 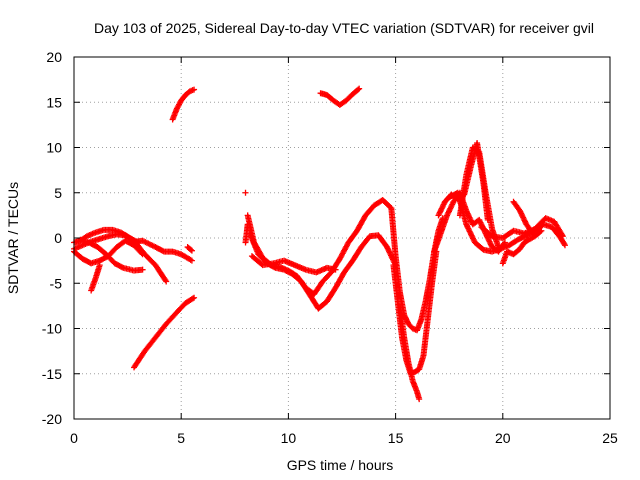 I want to click on y-tick-label: 15, so click(x=54, y=102).